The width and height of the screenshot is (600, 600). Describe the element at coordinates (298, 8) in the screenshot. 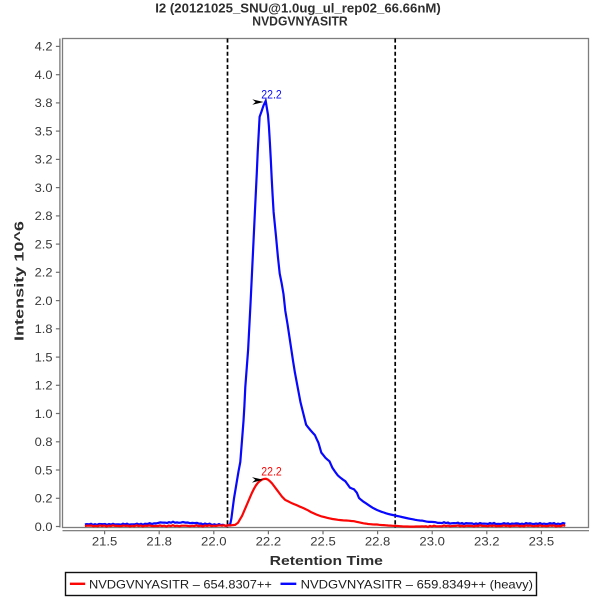

I see `svg-text:I2 (20121025_SNU@1.0ug_ul_rep0: I2 (20121025_SNU@1.0ug_ul_rep02_66.66nM)` at that location.